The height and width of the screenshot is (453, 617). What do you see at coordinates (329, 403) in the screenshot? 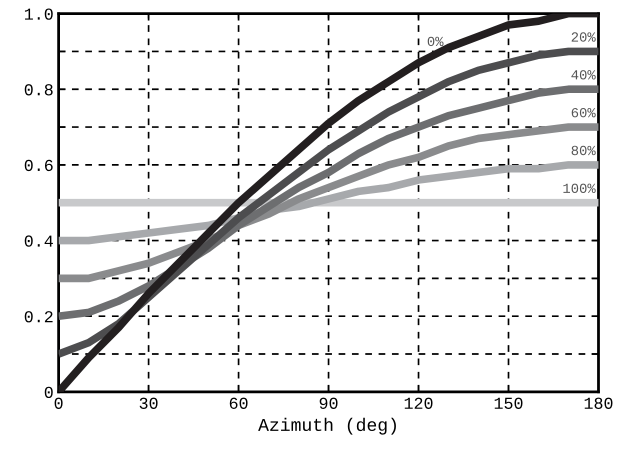
I see `x-tick-label: 90` at bounding box center [329, 403].